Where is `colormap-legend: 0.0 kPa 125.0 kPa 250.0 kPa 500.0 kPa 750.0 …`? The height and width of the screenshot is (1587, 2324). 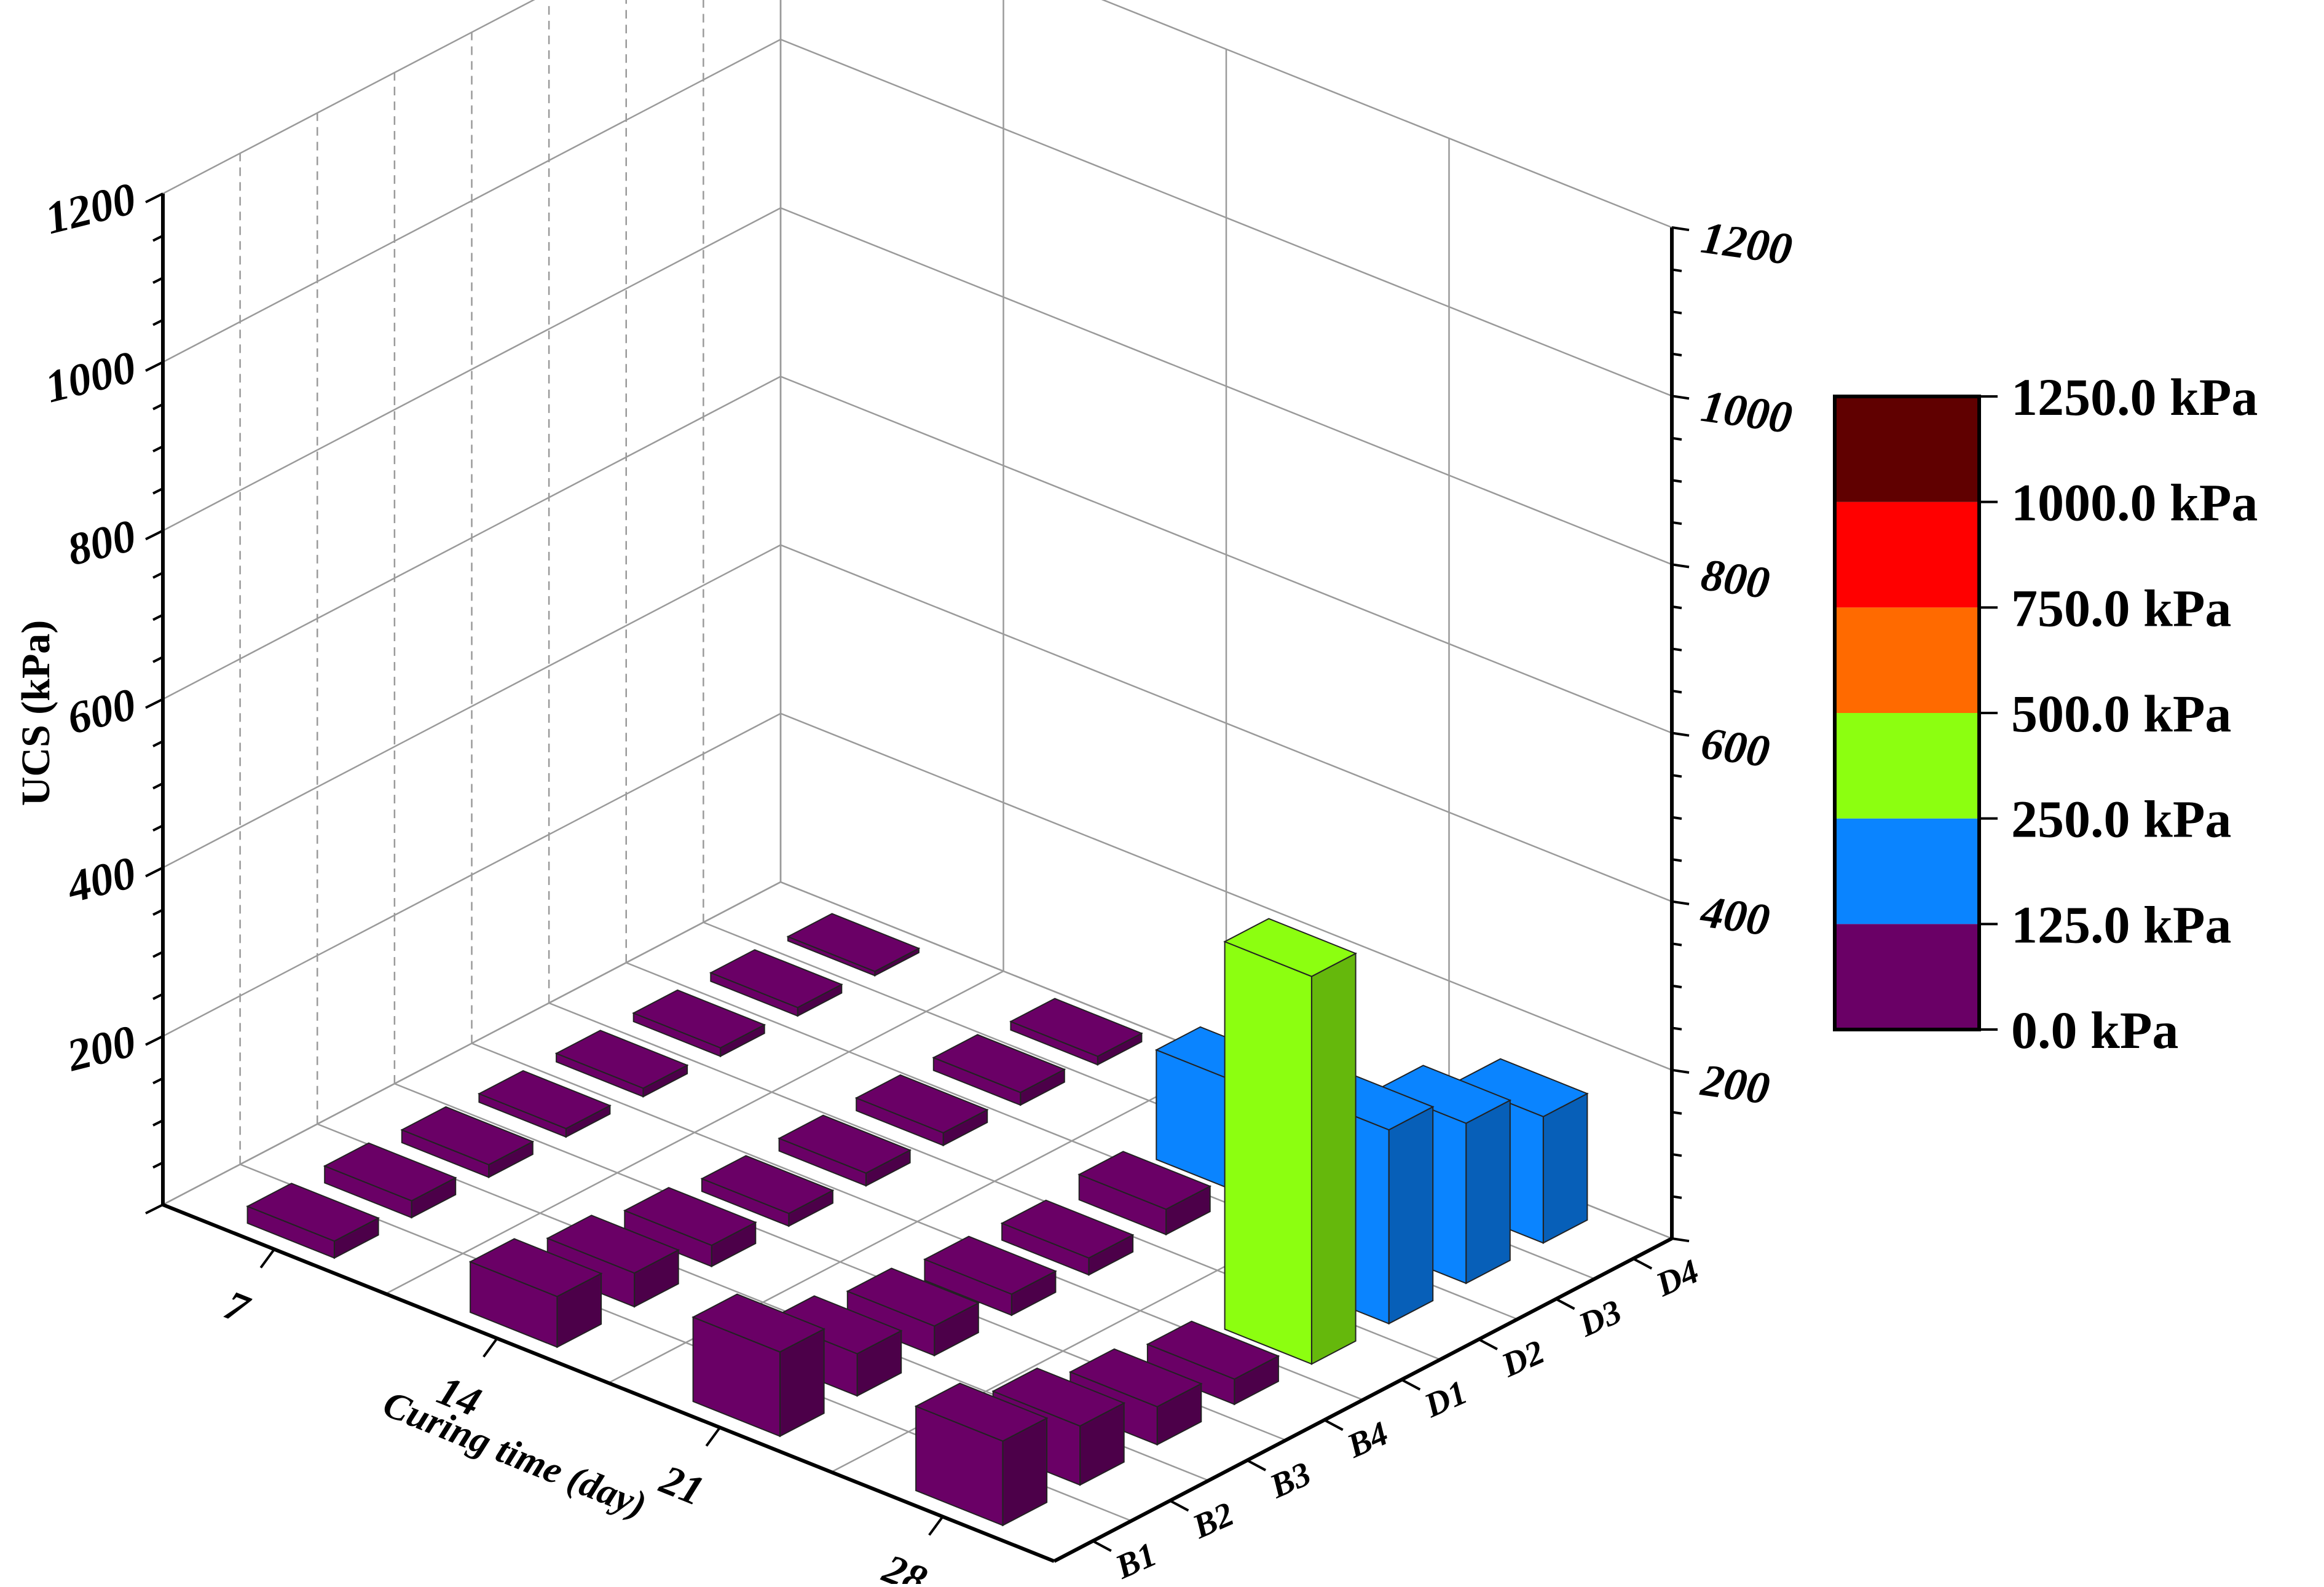 colormap-legend: 0.0 kPa 125.0 kPa 250.0 kPa 500.0 kPa 750.0 … is located at coordinates (2045, 714).